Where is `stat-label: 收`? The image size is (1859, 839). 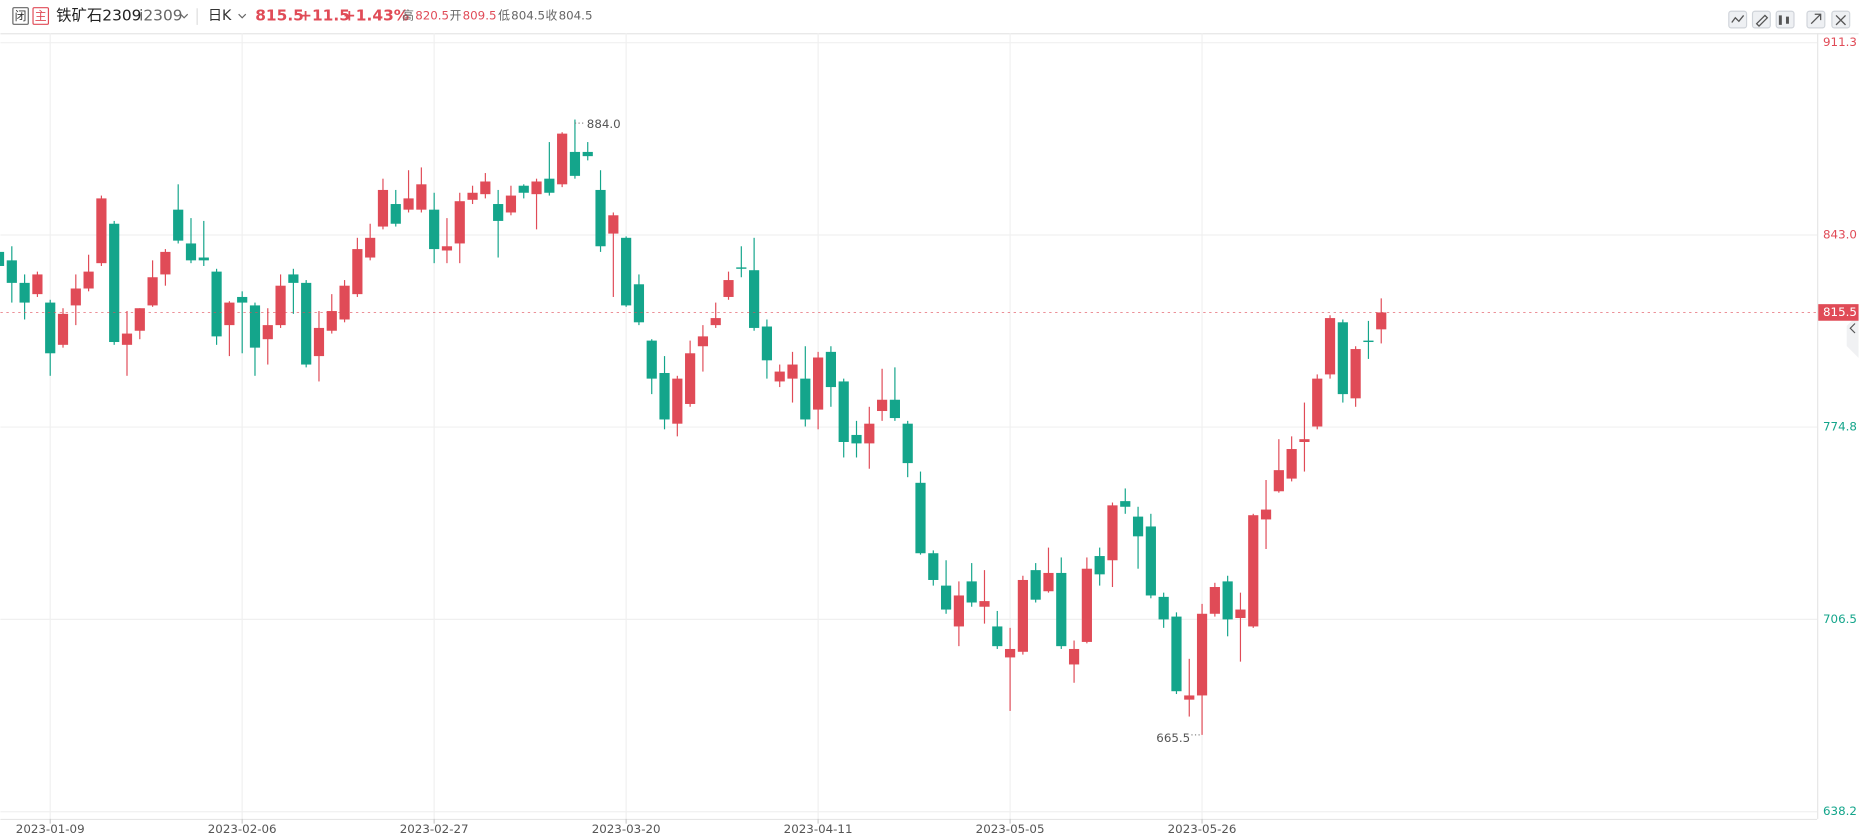
stat-label: 收 is located at coordinates (552, 15).